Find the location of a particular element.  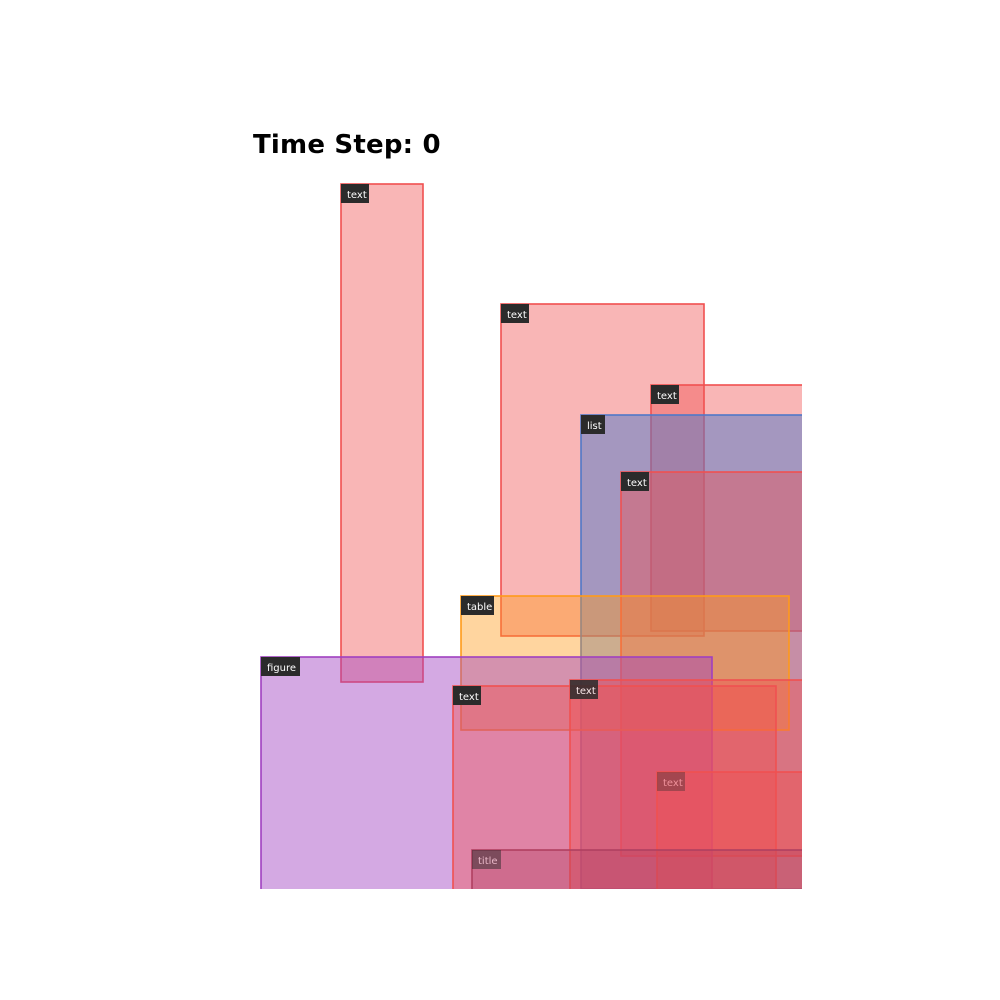

region-text-3-tag: text is located at coordinates (665, 394).